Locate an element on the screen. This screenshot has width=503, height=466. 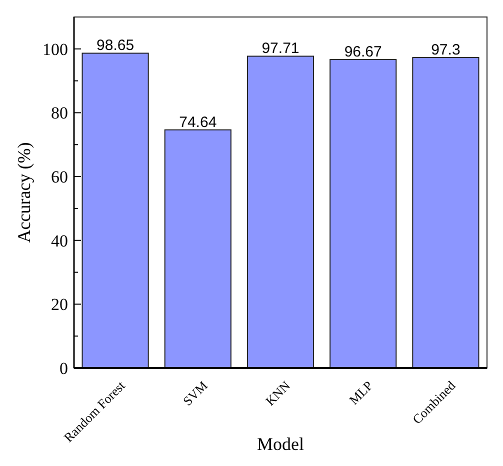
y-tick-label: 40 is located at coordinates (59, 240).